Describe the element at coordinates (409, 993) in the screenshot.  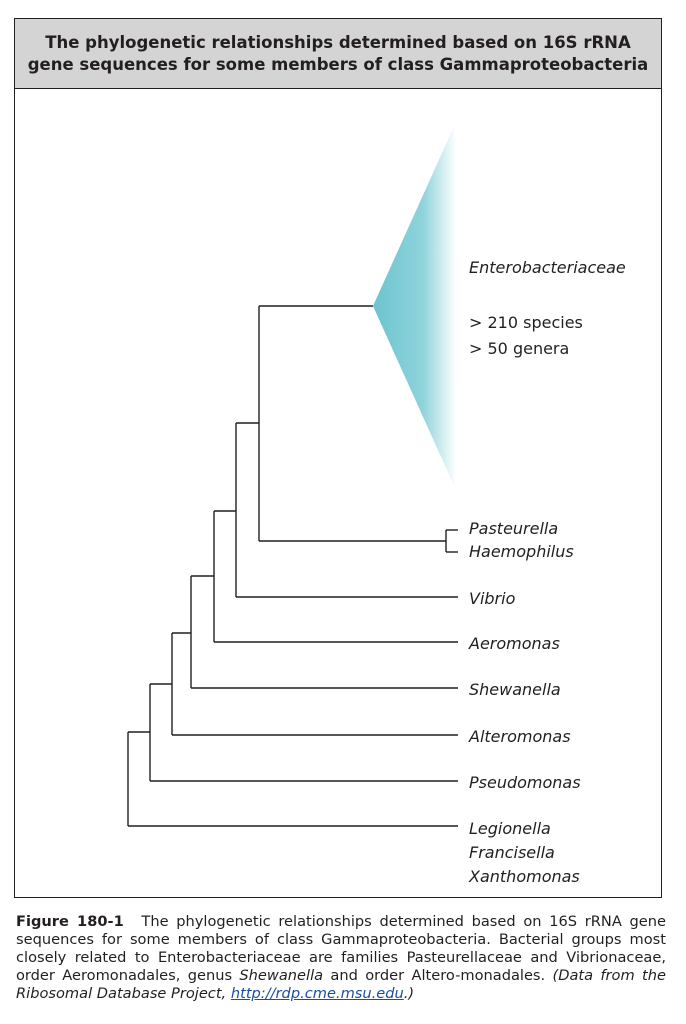
I see `caption-close: .)` at that location.